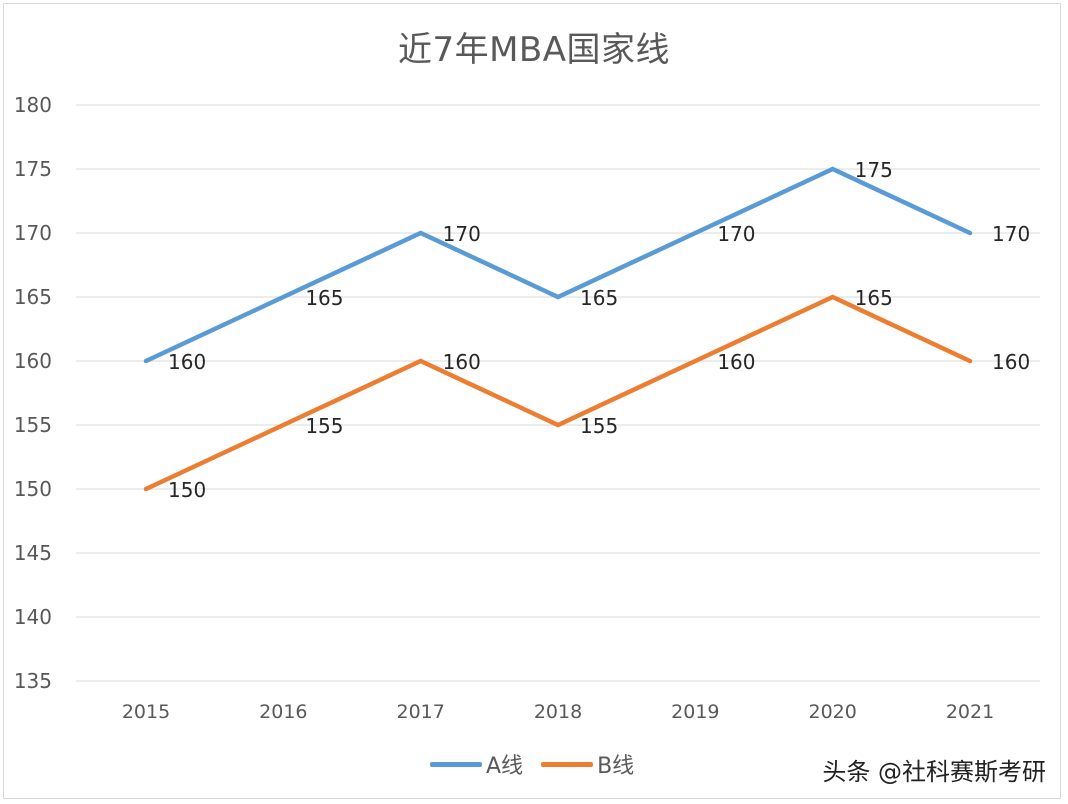 The image size is (1068, 804). Describe the element at coordinates (33, 361) in the screenshot. I see `y-tick-label: 160` at that location.